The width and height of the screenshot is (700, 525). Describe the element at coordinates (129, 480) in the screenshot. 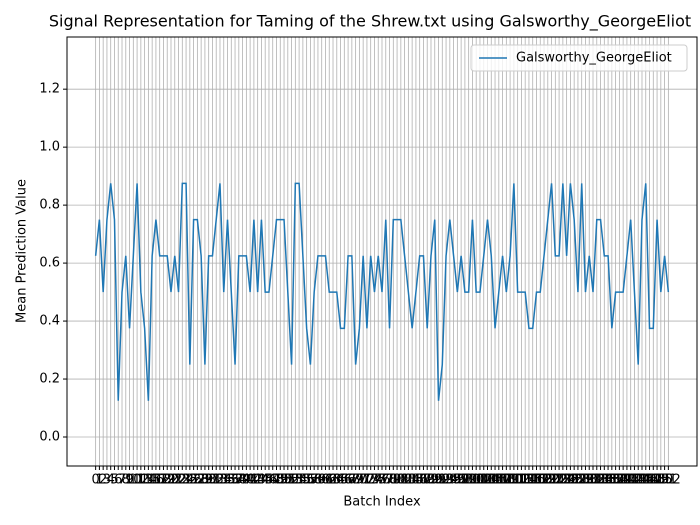

I see `x-tick-label: 9` at that location.